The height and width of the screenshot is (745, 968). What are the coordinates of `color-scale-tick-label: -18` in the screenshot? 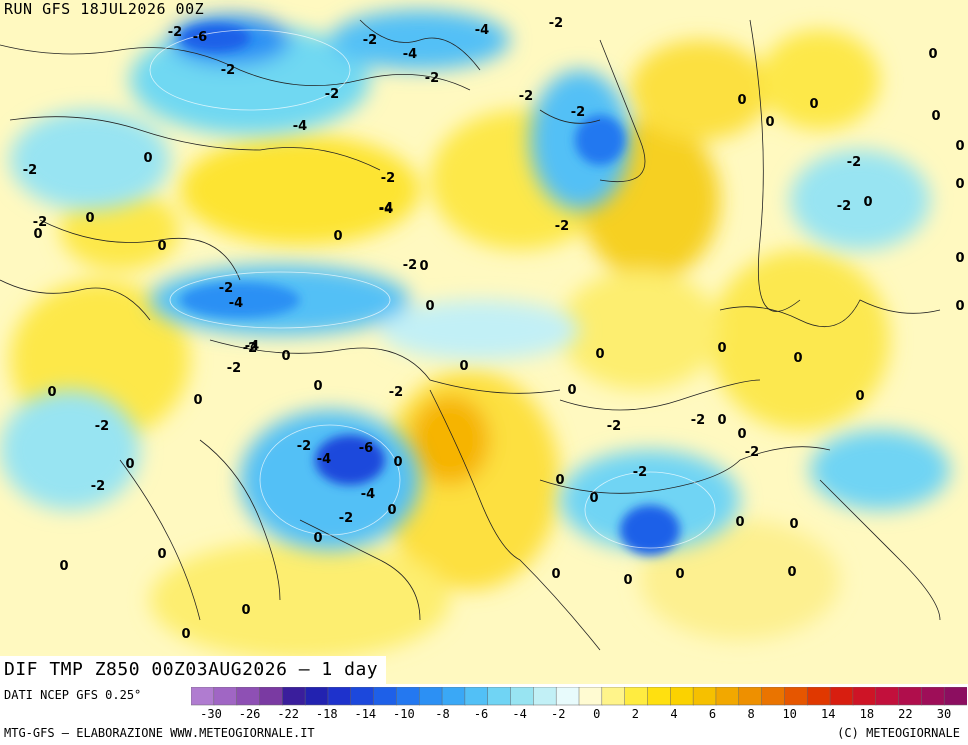 It's located at (326, 714).